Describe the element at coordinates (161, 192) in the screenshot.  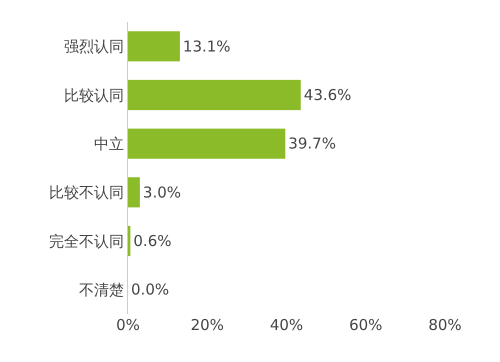
I see `data-label: 3.0%` at that location.